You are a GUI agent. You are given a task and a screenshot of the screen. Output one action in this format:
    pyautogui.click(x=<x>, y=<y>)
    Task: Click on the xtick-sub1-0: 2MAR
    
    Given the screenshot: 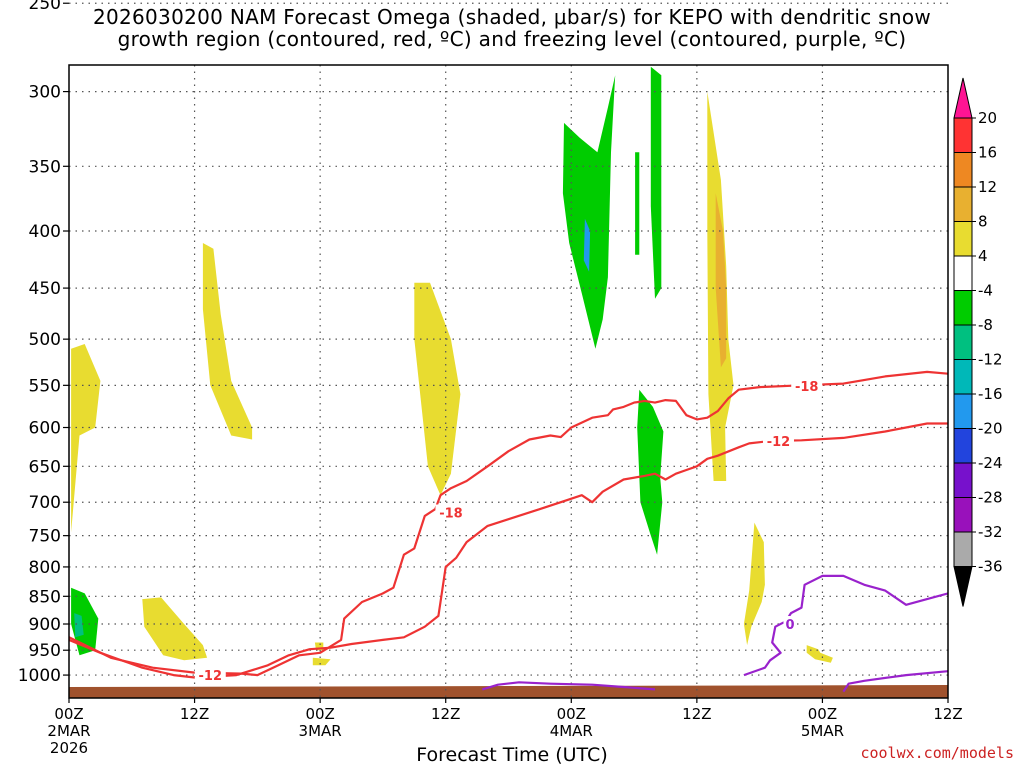 What is the action you would take?
    pyautogui.click(x=68, y=731)
    